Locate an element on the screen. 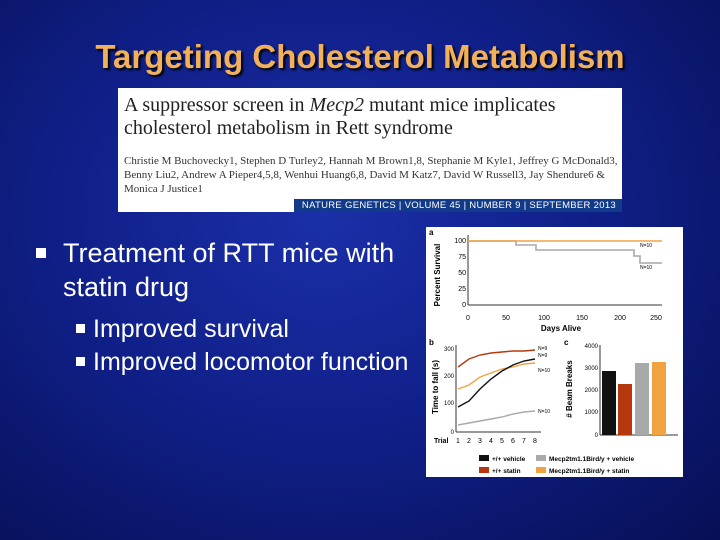 The width and height of the screenshot is (720, 540). panel-c-label: c is located at coordinates (566, 342).